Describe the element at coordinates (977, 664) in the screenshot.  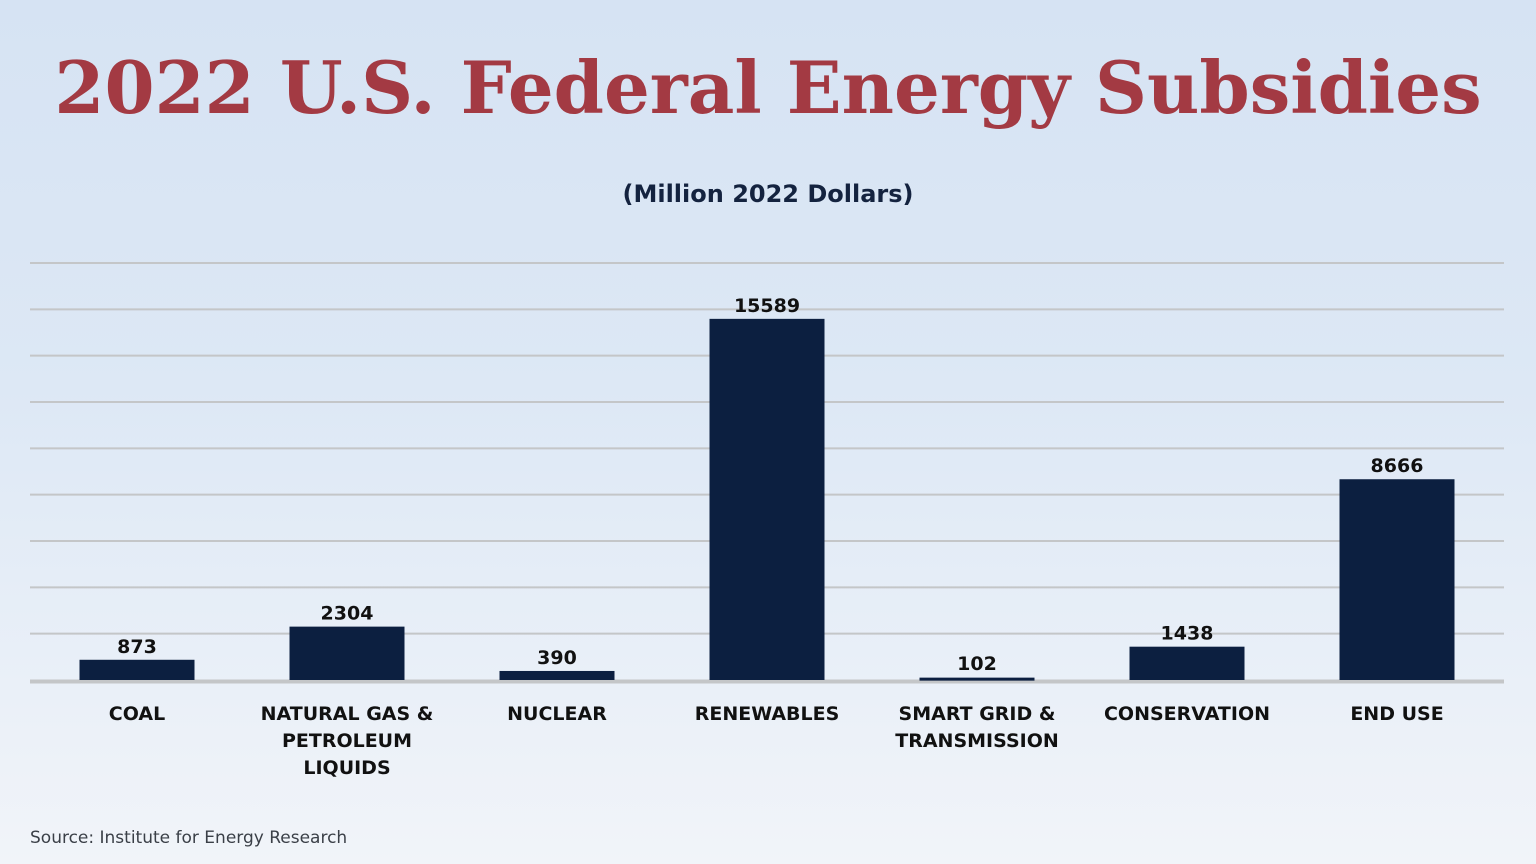
I see `data-label: 102` at that location.